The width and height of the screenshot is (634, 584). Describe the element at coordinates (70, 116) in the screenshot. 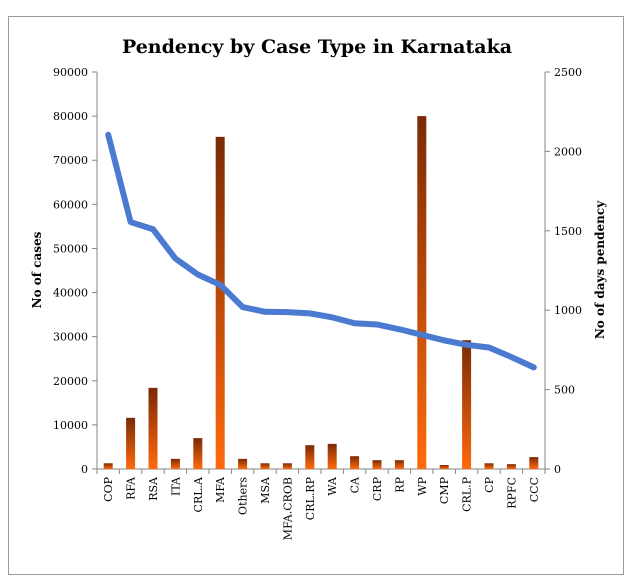

I see `y-tick-label-left: 80000` at that location.